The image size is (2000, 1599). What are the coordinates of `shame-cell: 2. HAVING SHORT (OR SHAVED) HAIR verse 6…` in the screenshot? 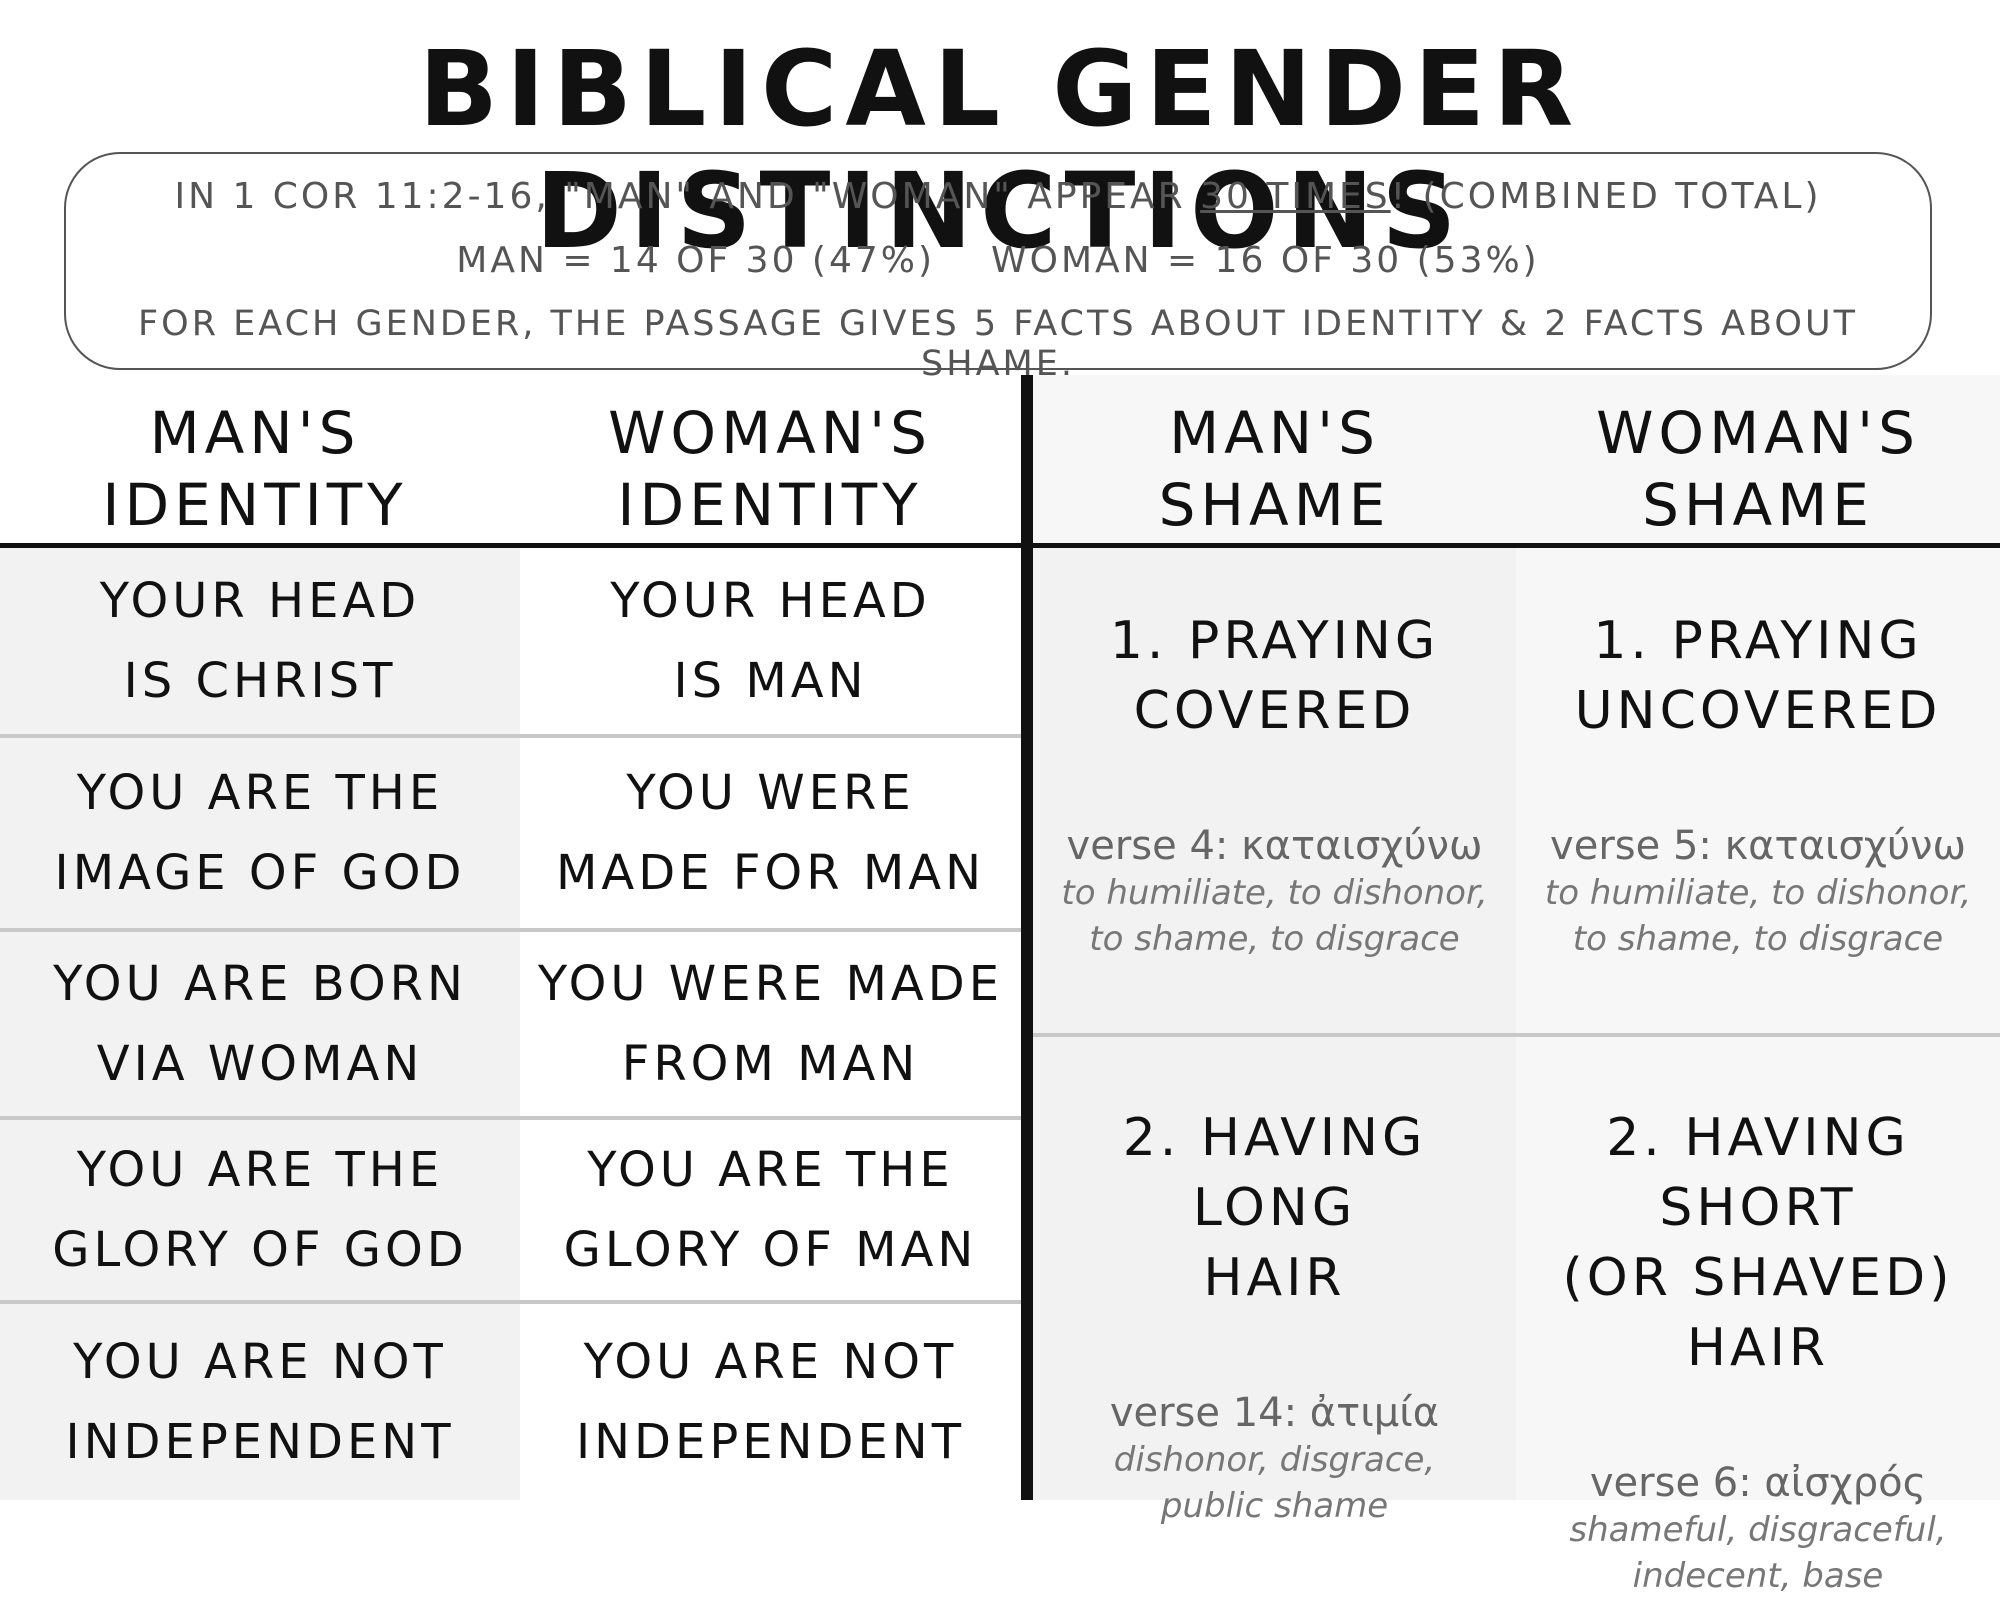 It's located at (1758, 1316).